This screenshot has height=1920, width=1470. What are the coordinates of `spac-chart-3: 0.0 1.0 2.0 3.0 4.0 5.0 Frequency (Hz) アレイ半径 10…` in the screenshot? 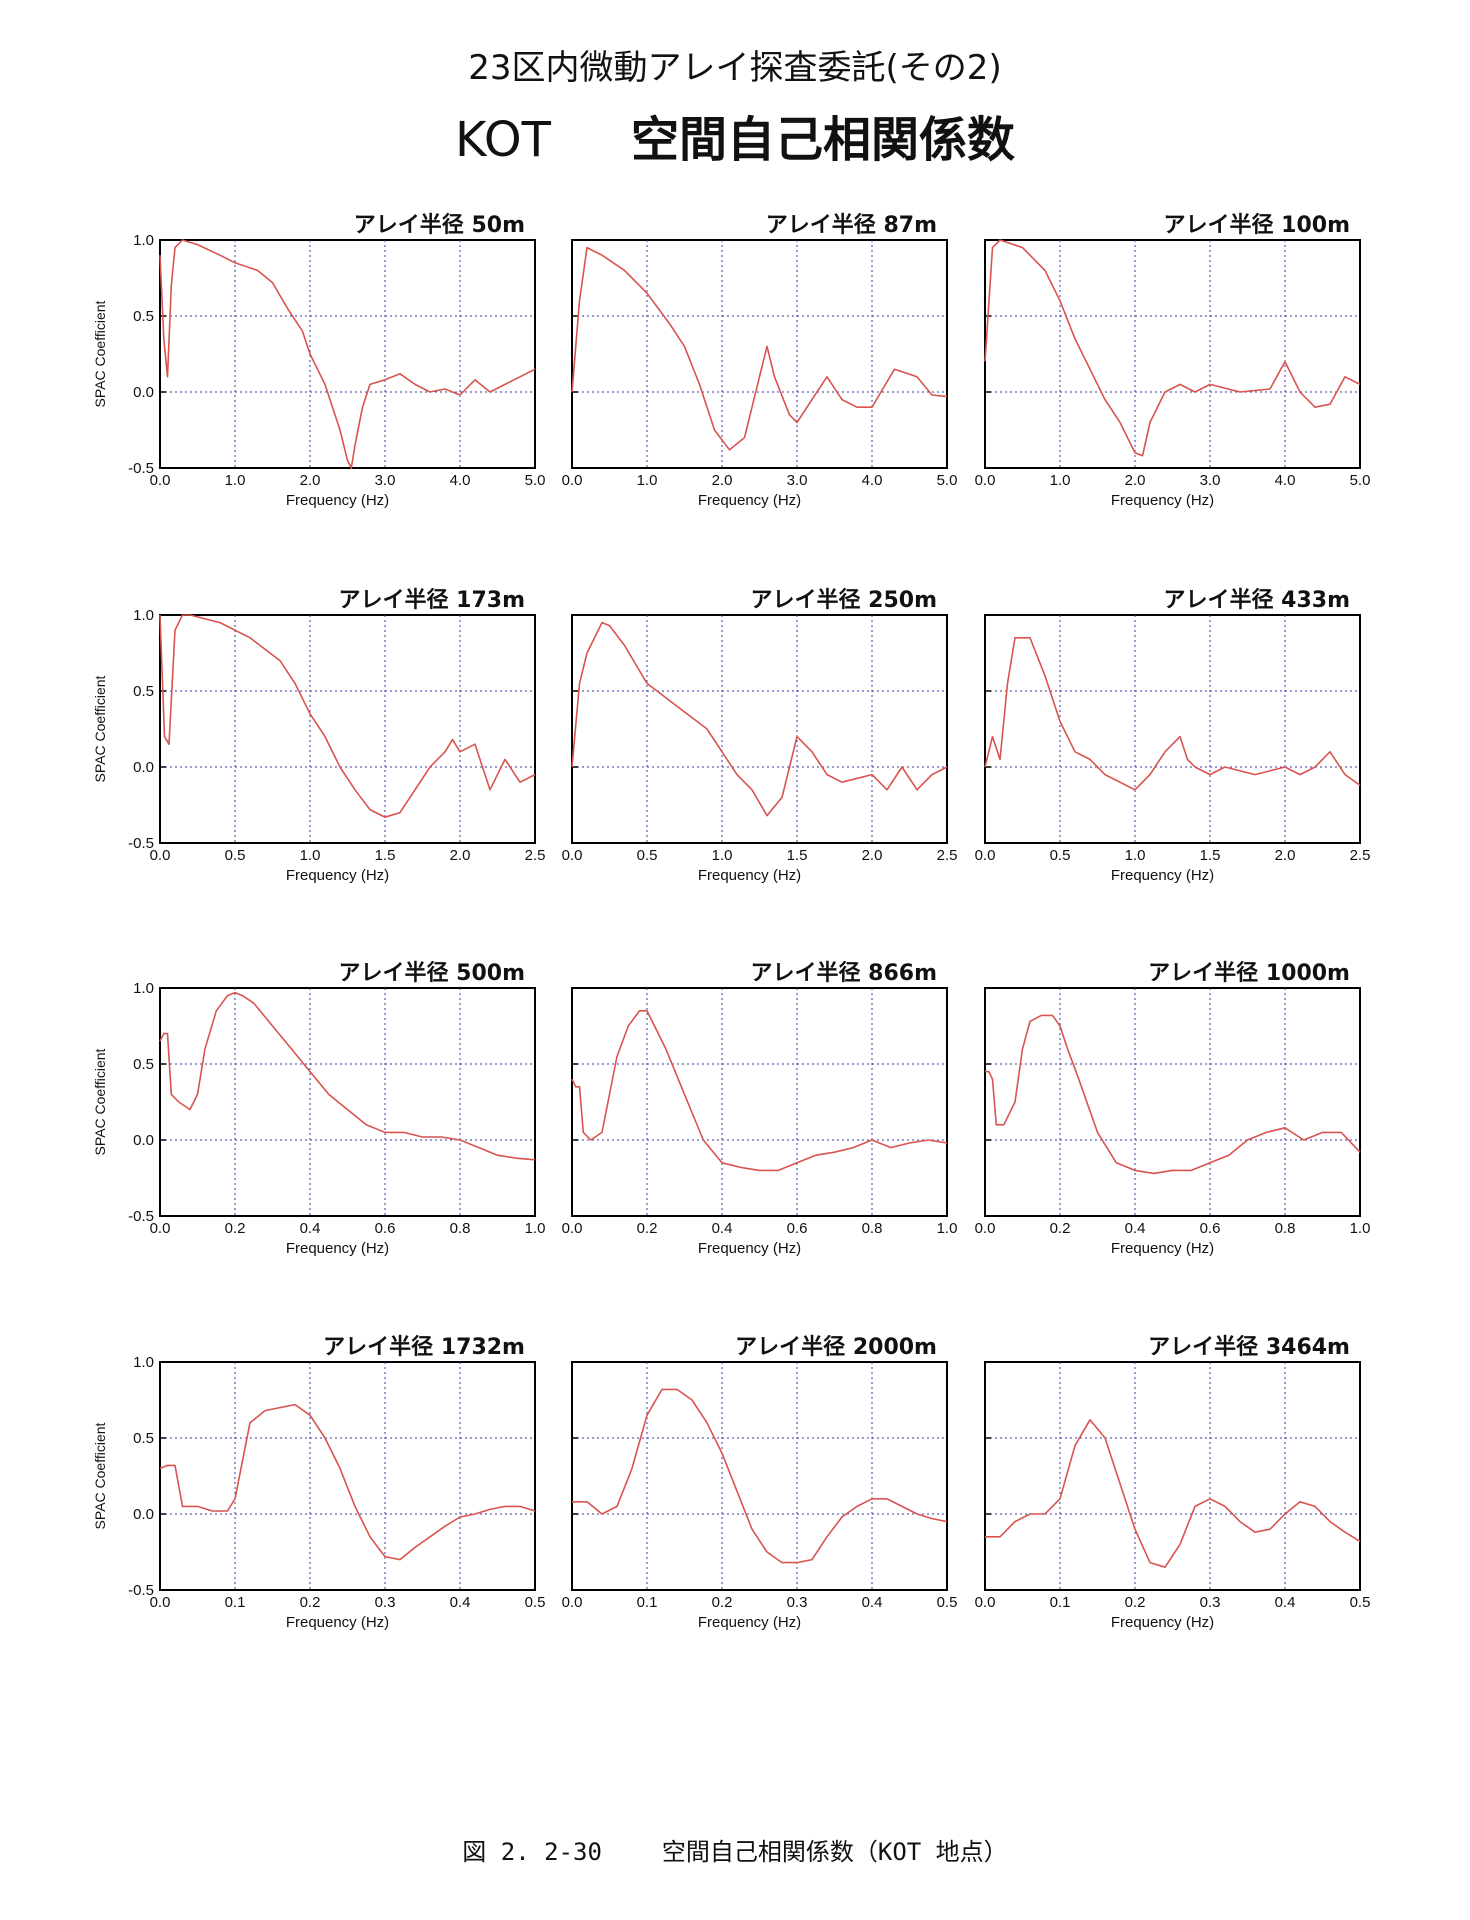 It's located at (1173, 360).